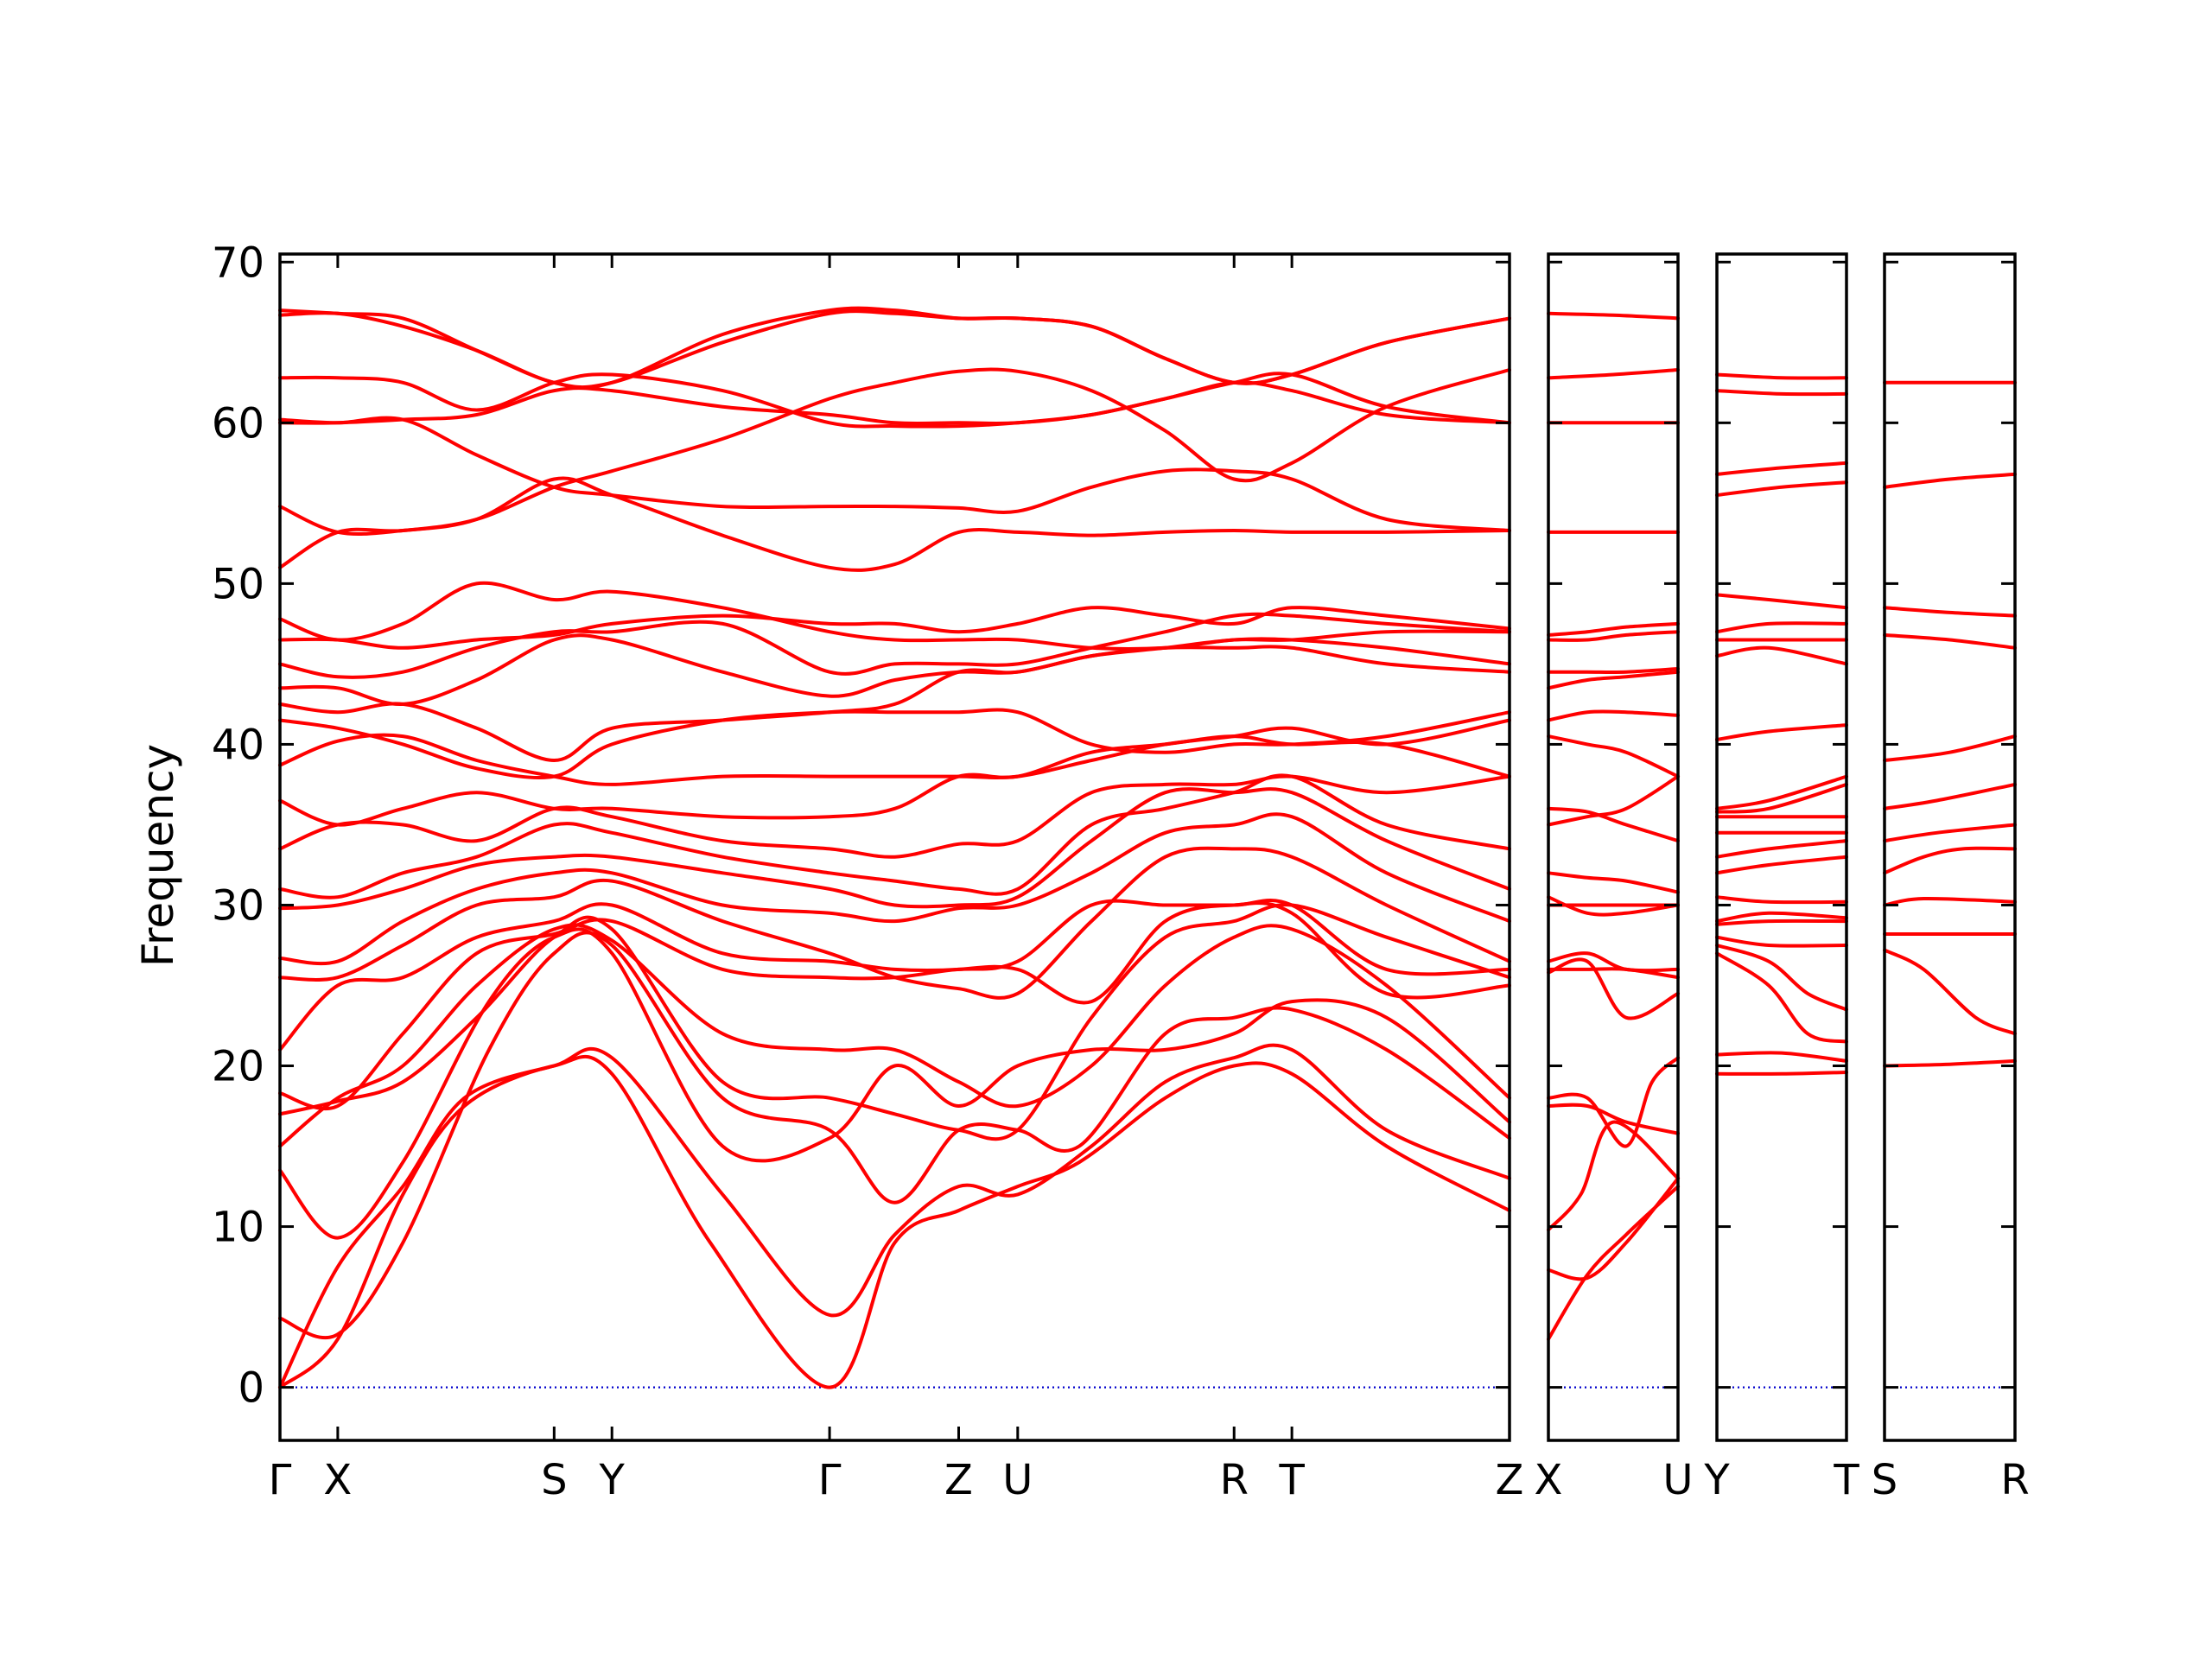 This screenshot has width=2212, height=1659. Describe the element at coordinates (238, 905) in the screenshot. I see `y-tick-label: 30` at that location.